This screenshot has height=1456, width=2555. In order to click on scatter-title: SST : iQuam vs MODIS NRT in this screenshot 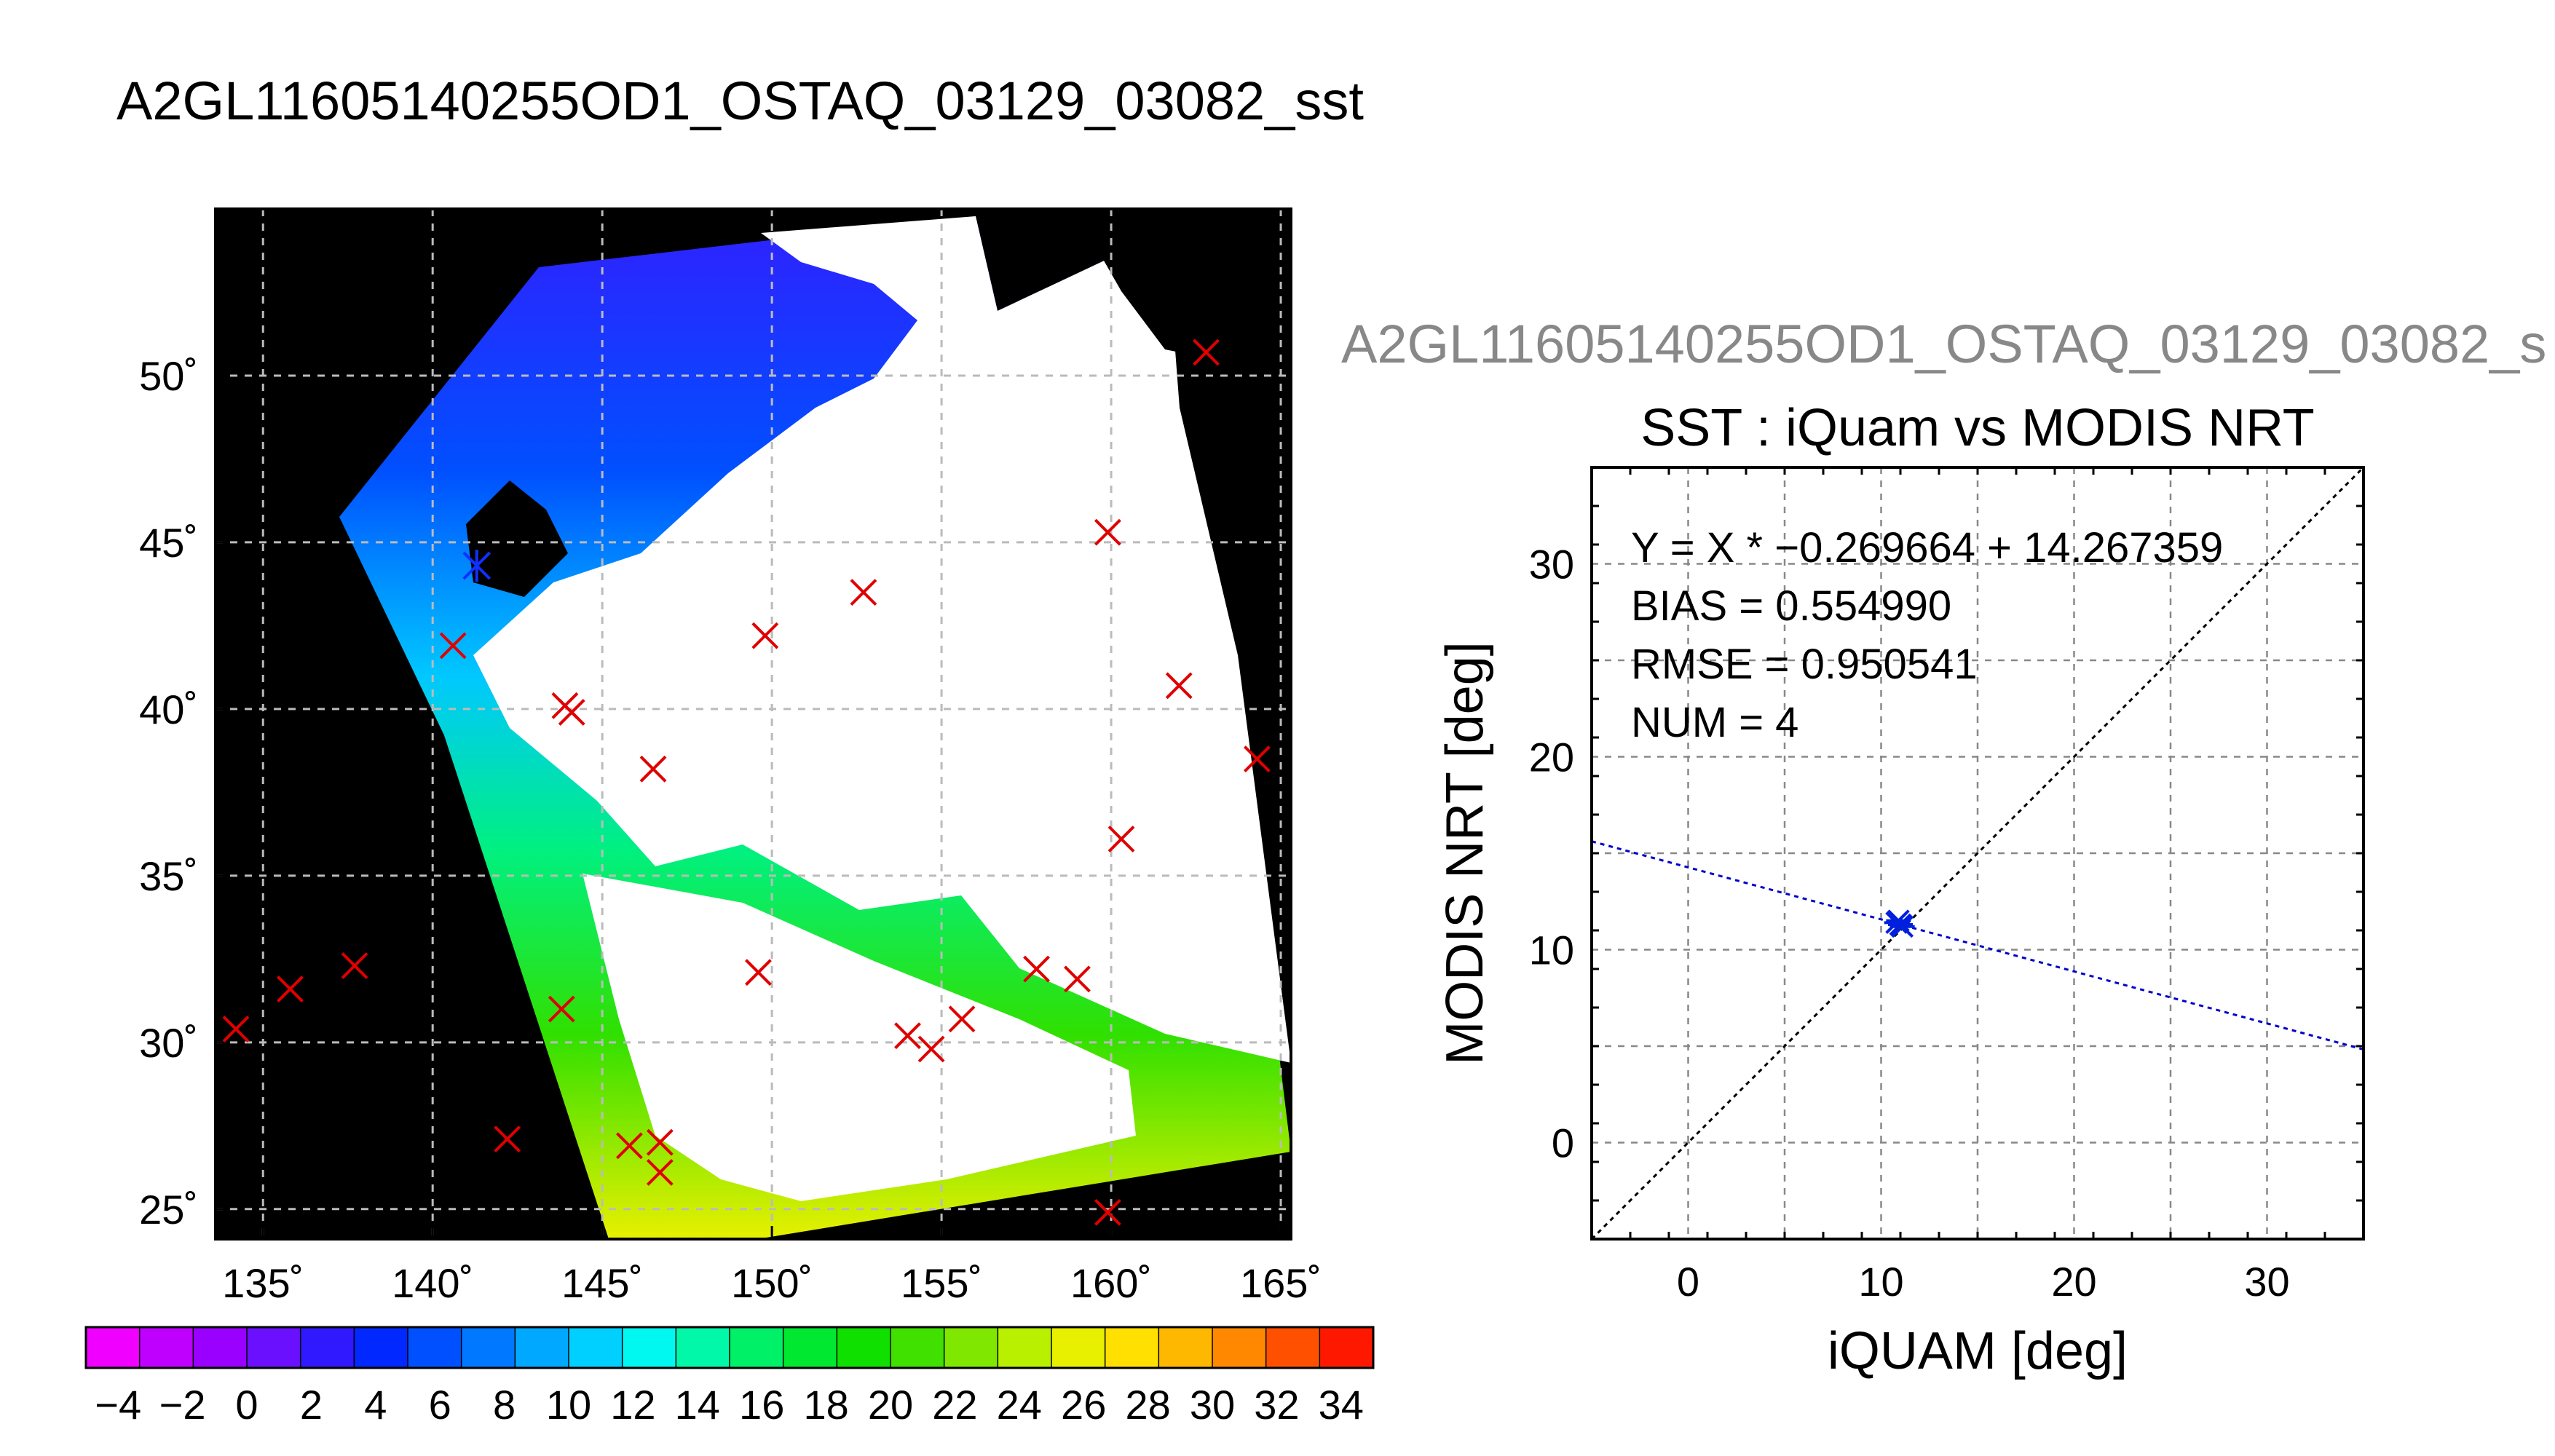, I will do `click(1977, 428)`.